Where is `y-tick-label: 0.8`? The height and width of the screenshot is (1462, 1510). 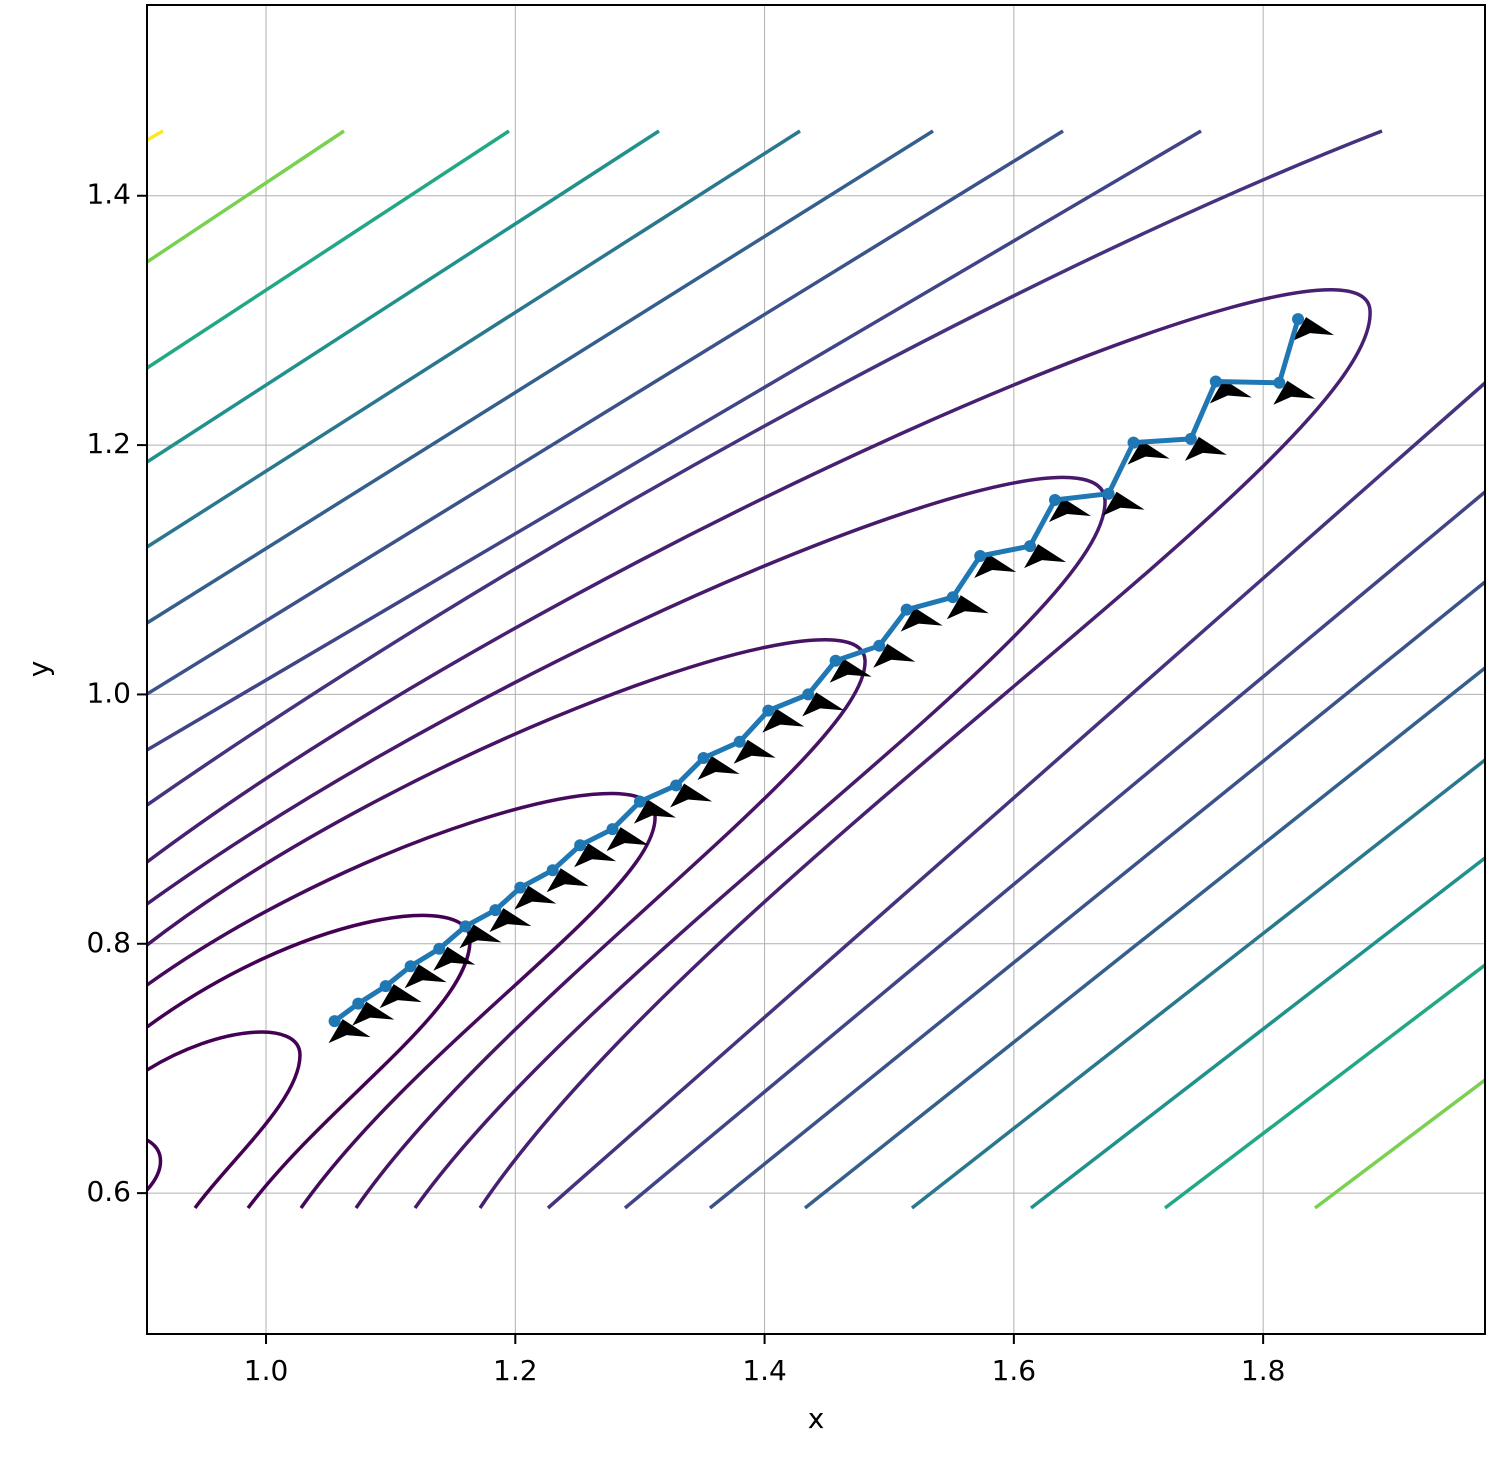 y-tick-label: 0.8 is located at coordinates (108, 942).